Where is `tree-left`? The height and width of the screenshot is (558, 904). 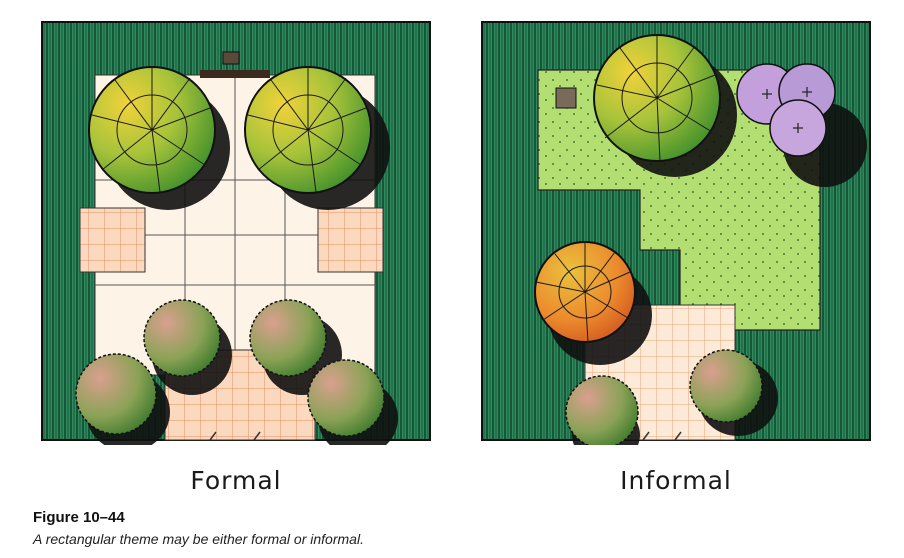 tree-left is located at coordinates (152, 130).